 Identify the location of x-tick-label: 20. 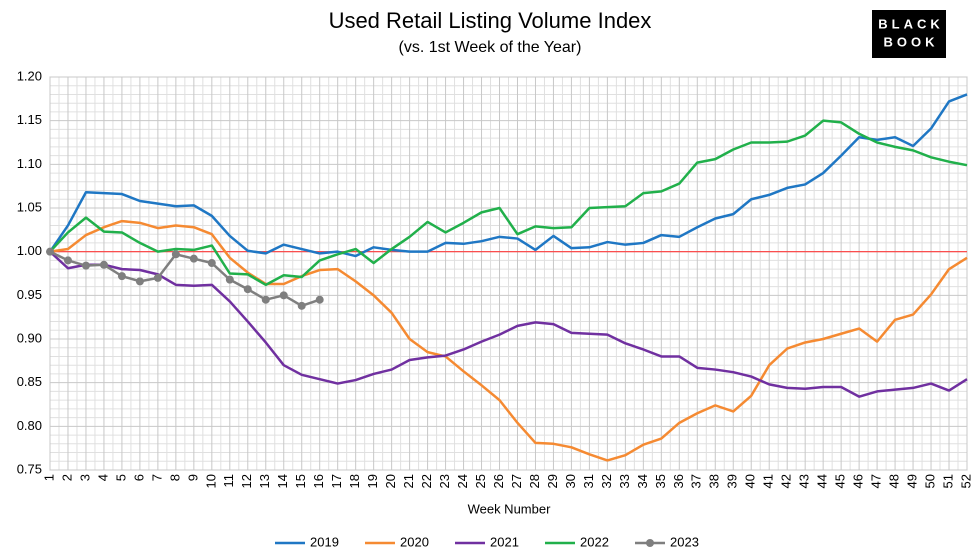
(390, 481).